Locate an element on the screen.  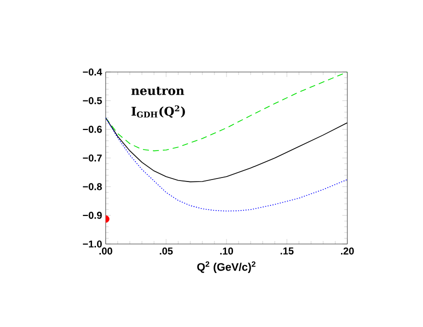
annotation: neutron is located at coordinates (157, 91).